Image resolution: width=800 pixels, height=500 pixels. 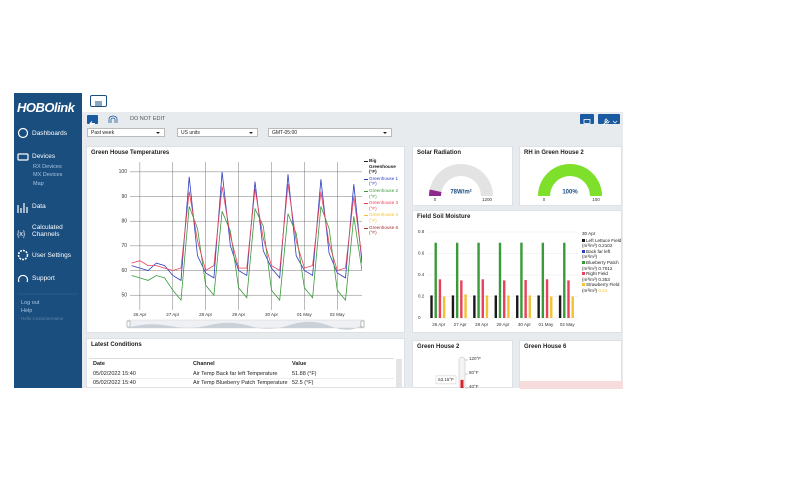 What do you see at coordinates (30, 303) in the screenshot?
I see `nav-log-out: Log out` at bounding box center [30, 303].